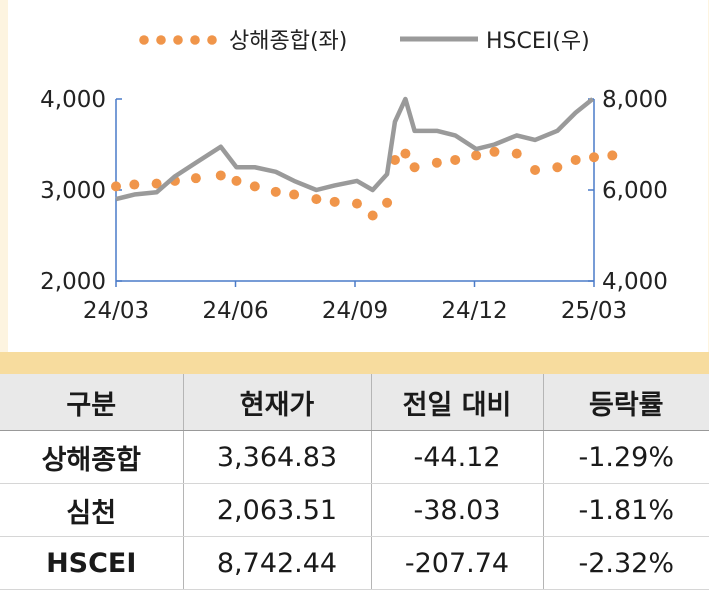  What do you see at coordinates (355, 311) in the screenshot?
I see `x-tick-label: 24/09` at bounding box center [355, 311].